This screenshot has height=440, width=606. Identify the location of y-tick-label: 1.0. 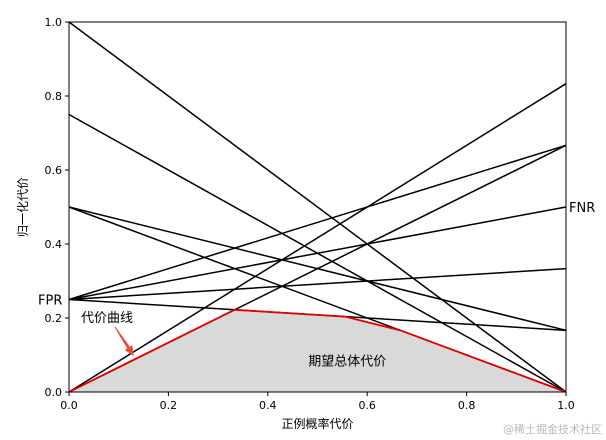
(54, 22).